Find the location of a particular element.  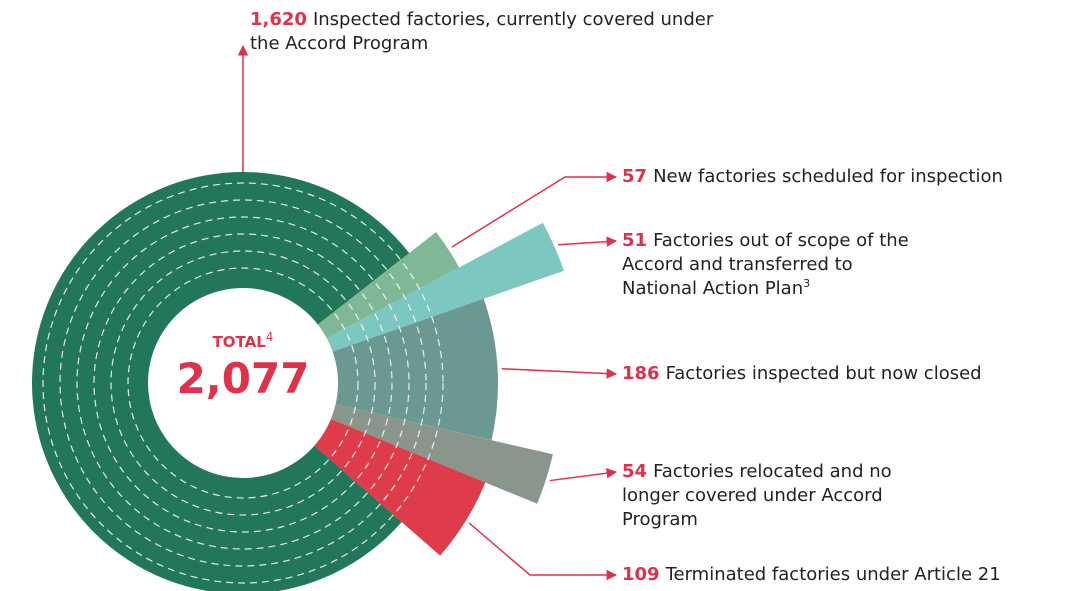

value-label: 54 is located at coordinates (635, 471).